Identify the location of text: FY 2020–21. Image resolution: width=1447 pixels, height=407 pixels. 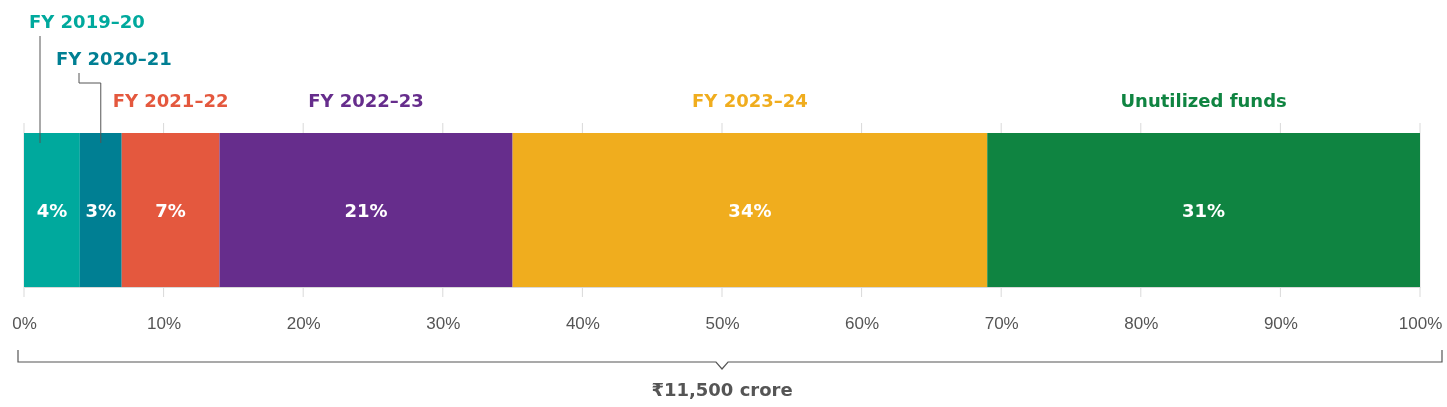
(114, 58).